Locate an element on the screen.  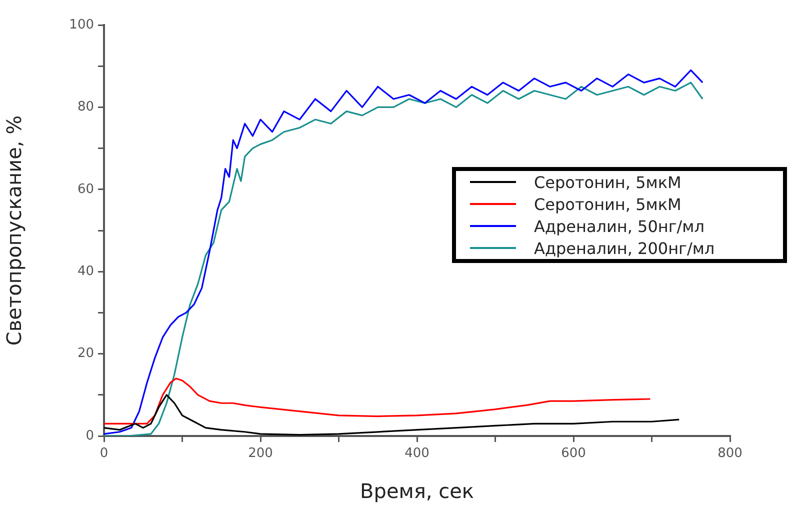
legend-label: Адреналин, 50нг/мл is located at coordinates (619, 226).